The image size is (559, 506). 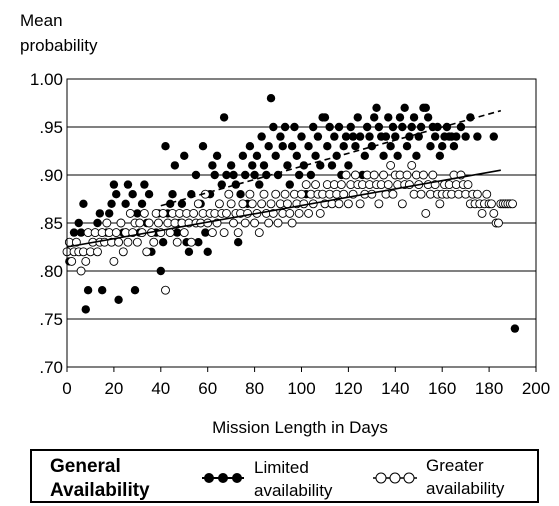 I want to click on y-tick-label: .85, so click(x=51, y=223).